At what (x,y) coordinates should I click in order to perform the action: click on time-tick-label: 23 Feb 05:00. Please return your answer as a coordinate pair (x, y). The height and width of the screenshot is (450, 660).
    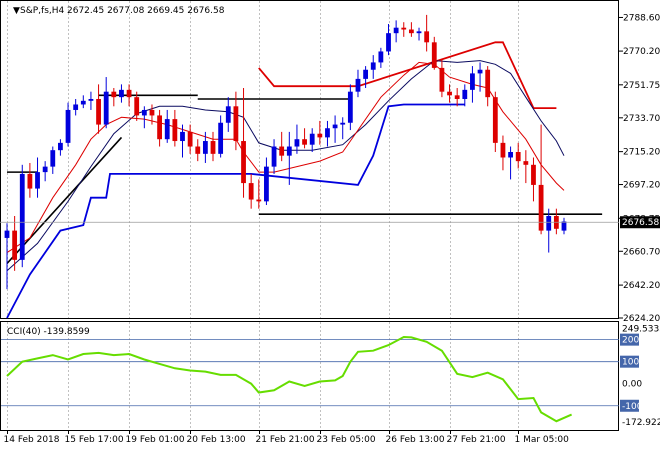
    Looking at the image, I should click on (346, 440).